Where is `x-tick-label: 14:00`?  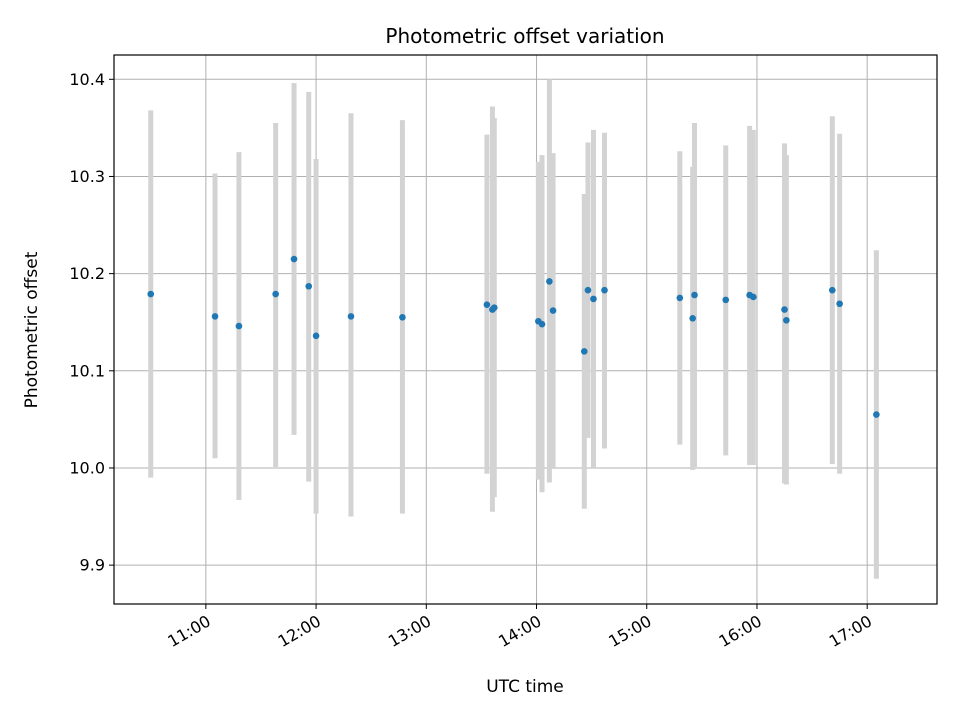 x-tick-label: 14:00 is located at coordinates (519, 631).